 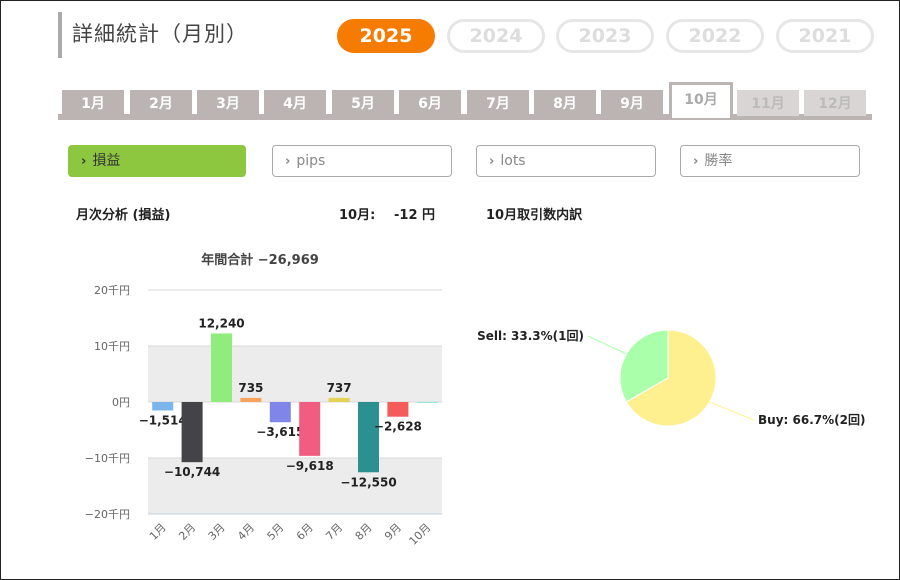 What do you see at coordinates (415, 215) in the screenshot?
I see `month-result-value: -12 円` at bounding box center [415, 215].